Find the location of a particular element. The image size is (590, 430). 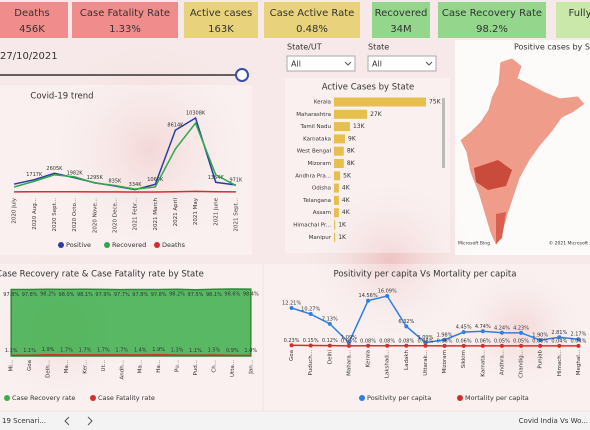

legend-label: Recovered is located at coordinates (129, 245).